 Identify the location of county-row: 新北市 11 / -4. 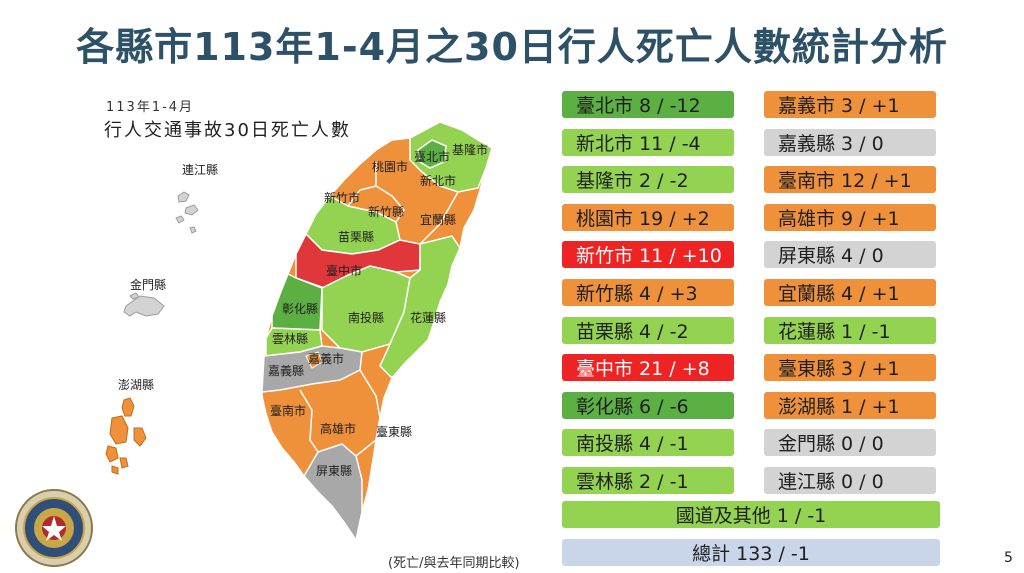
(648, 142).